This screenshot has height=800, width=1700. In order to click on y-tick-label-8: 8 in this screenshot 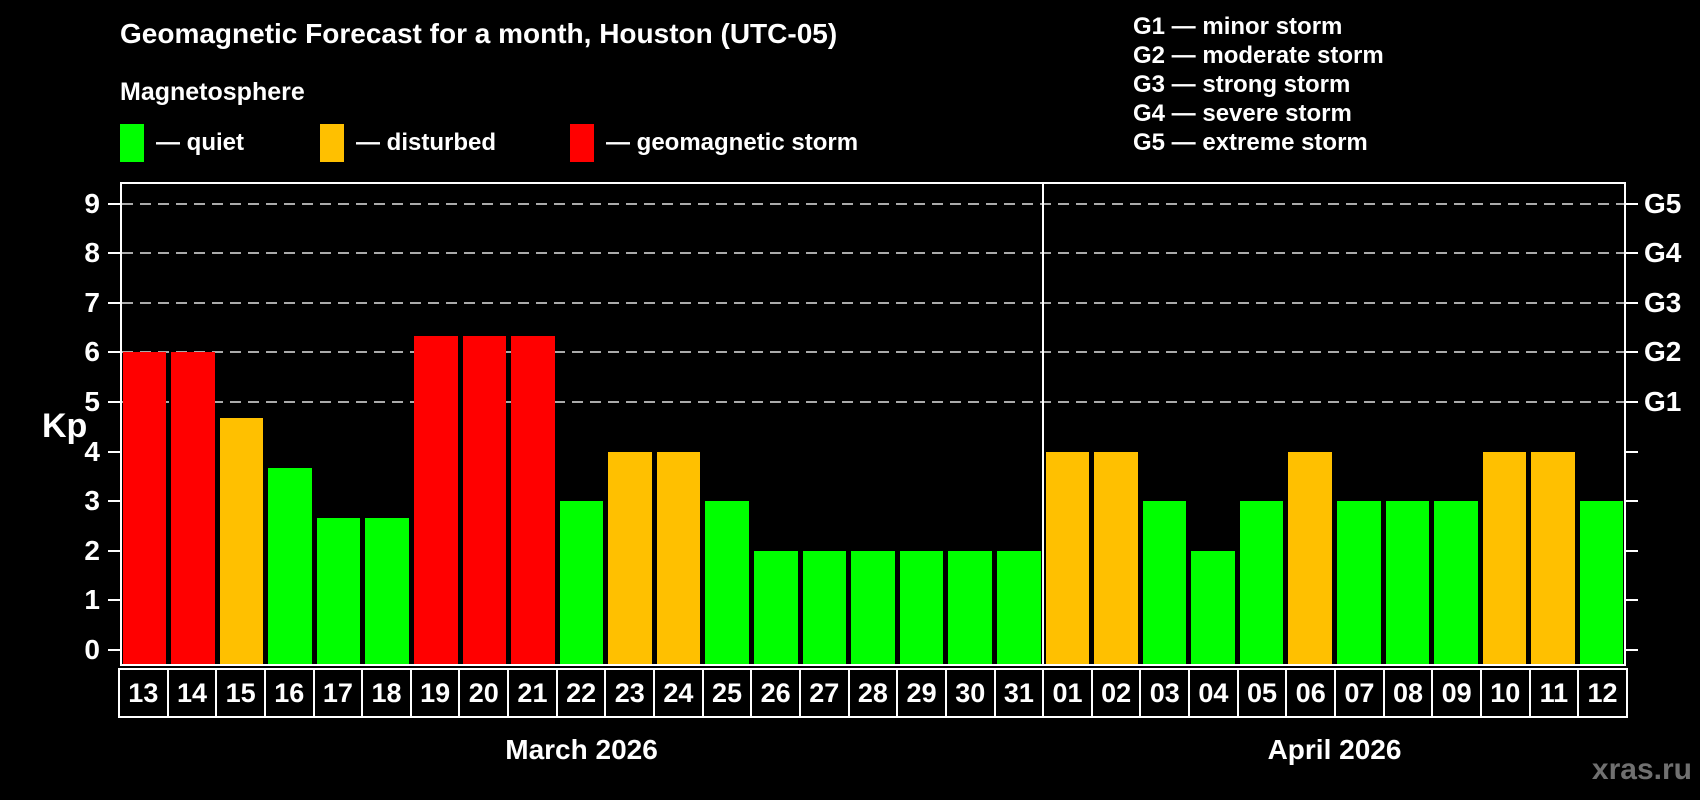, I will do `click(92, 253)`.